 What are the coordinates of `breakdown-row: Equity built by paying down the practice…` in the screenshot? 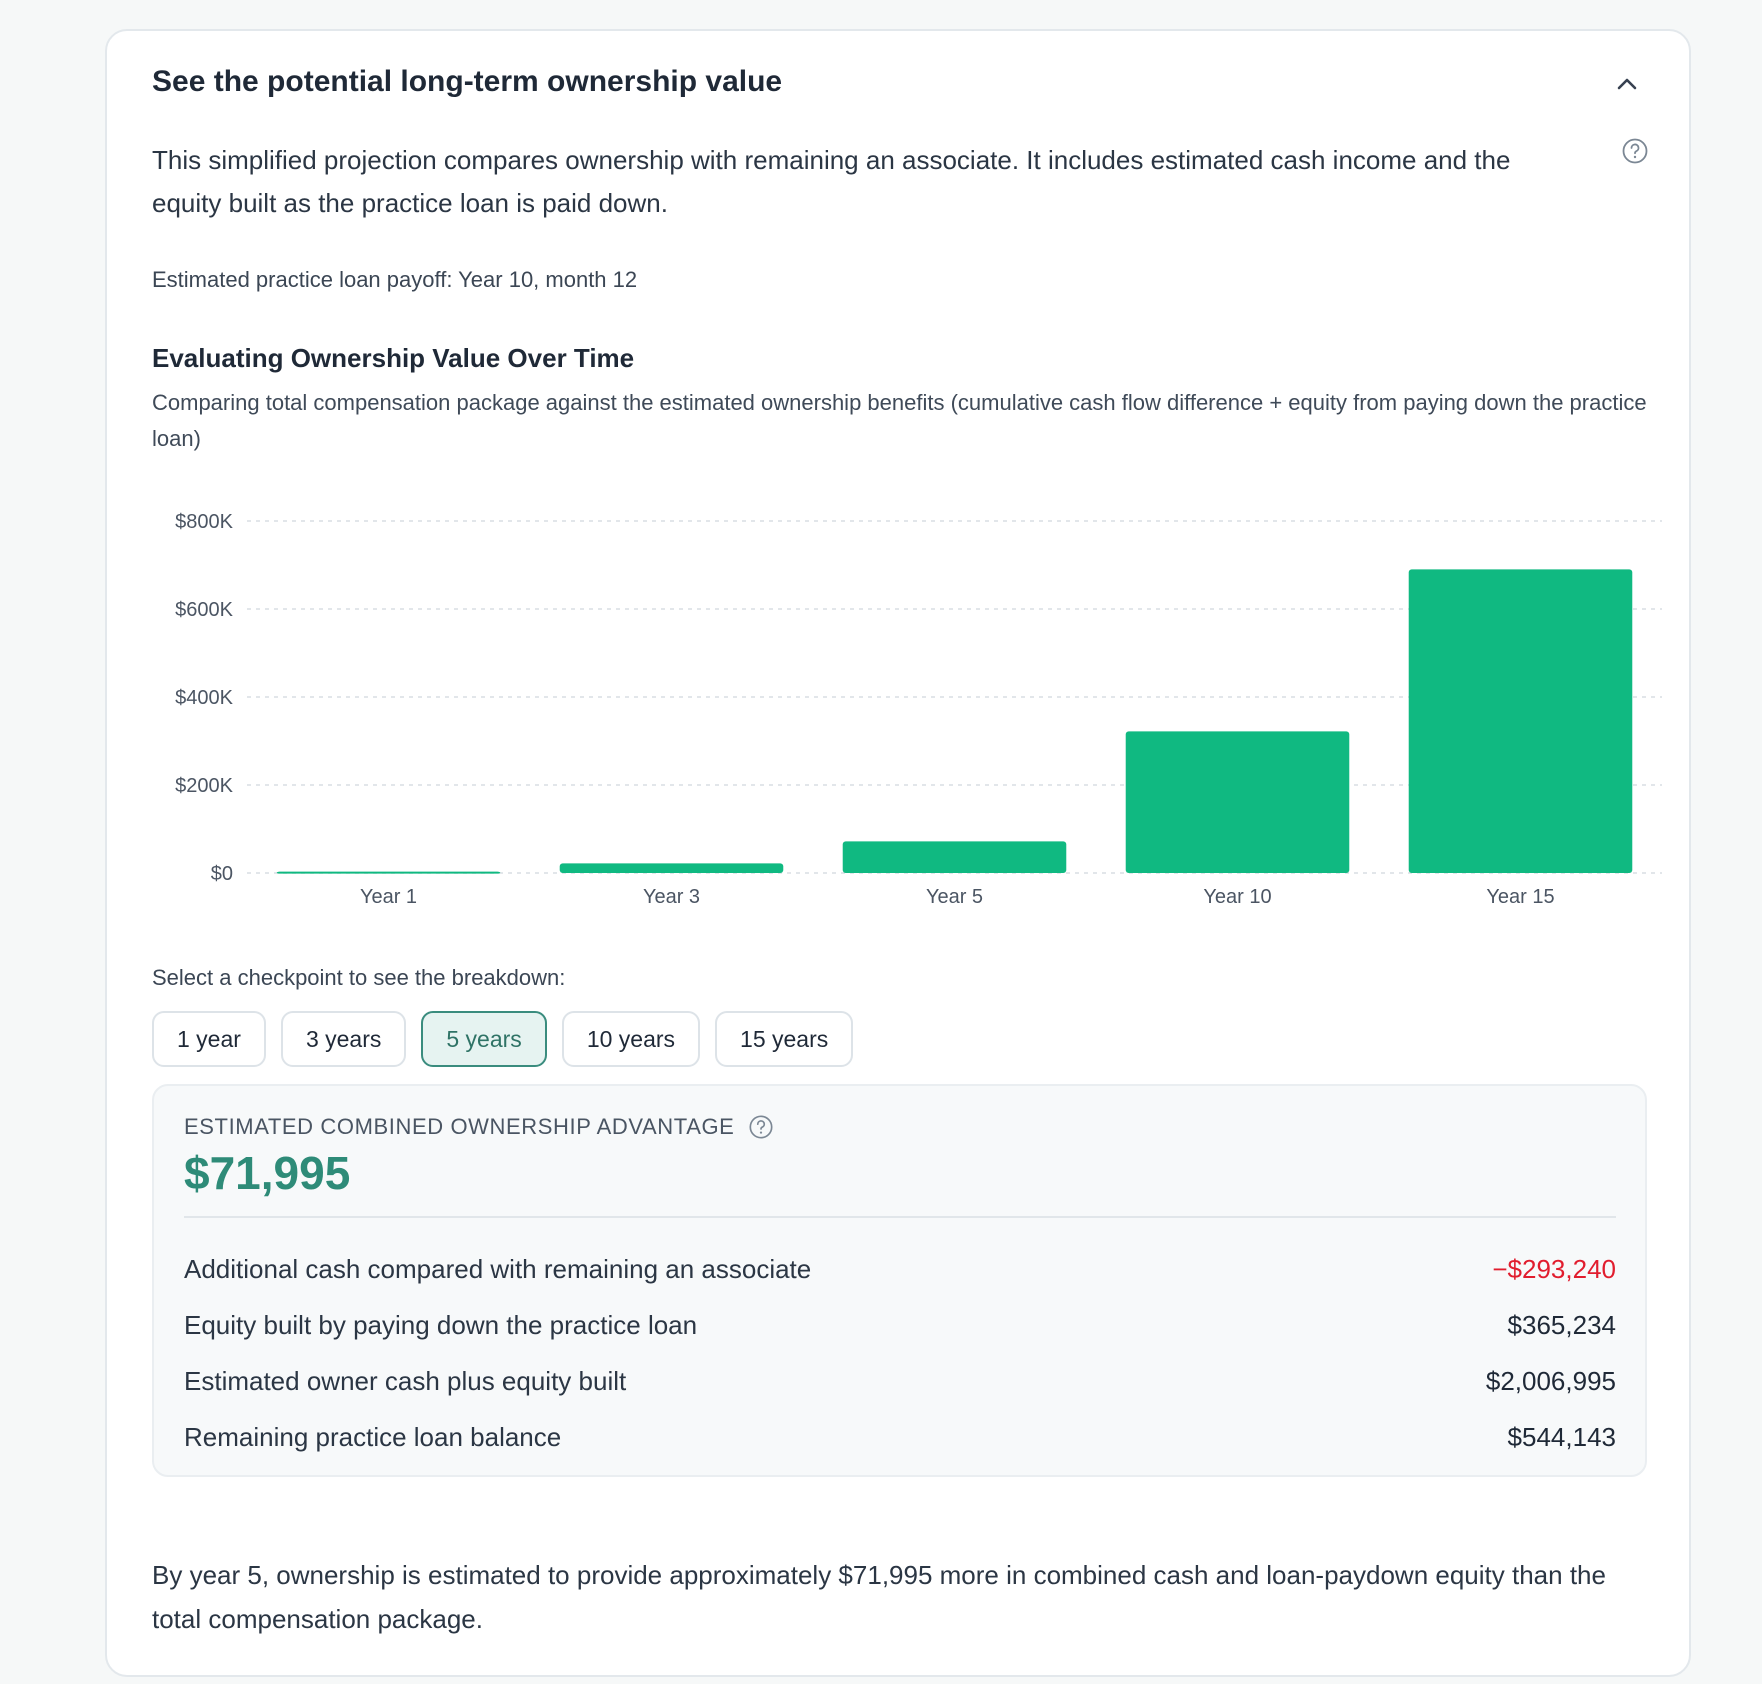 It's located at (900, 1325).